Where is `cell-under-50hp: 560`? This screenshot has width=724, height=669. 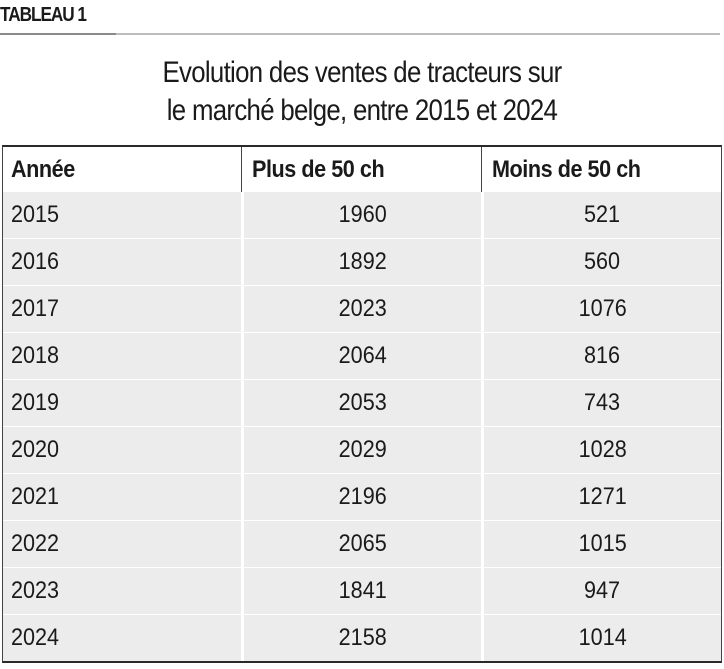 cell-under-50hp: 560 is located at coordinates (601, 262).